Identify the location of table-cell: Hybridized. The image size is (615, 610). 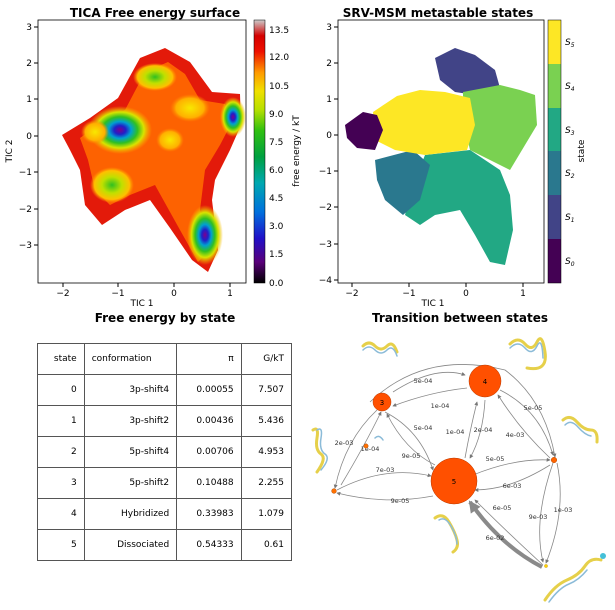
(130, 514).